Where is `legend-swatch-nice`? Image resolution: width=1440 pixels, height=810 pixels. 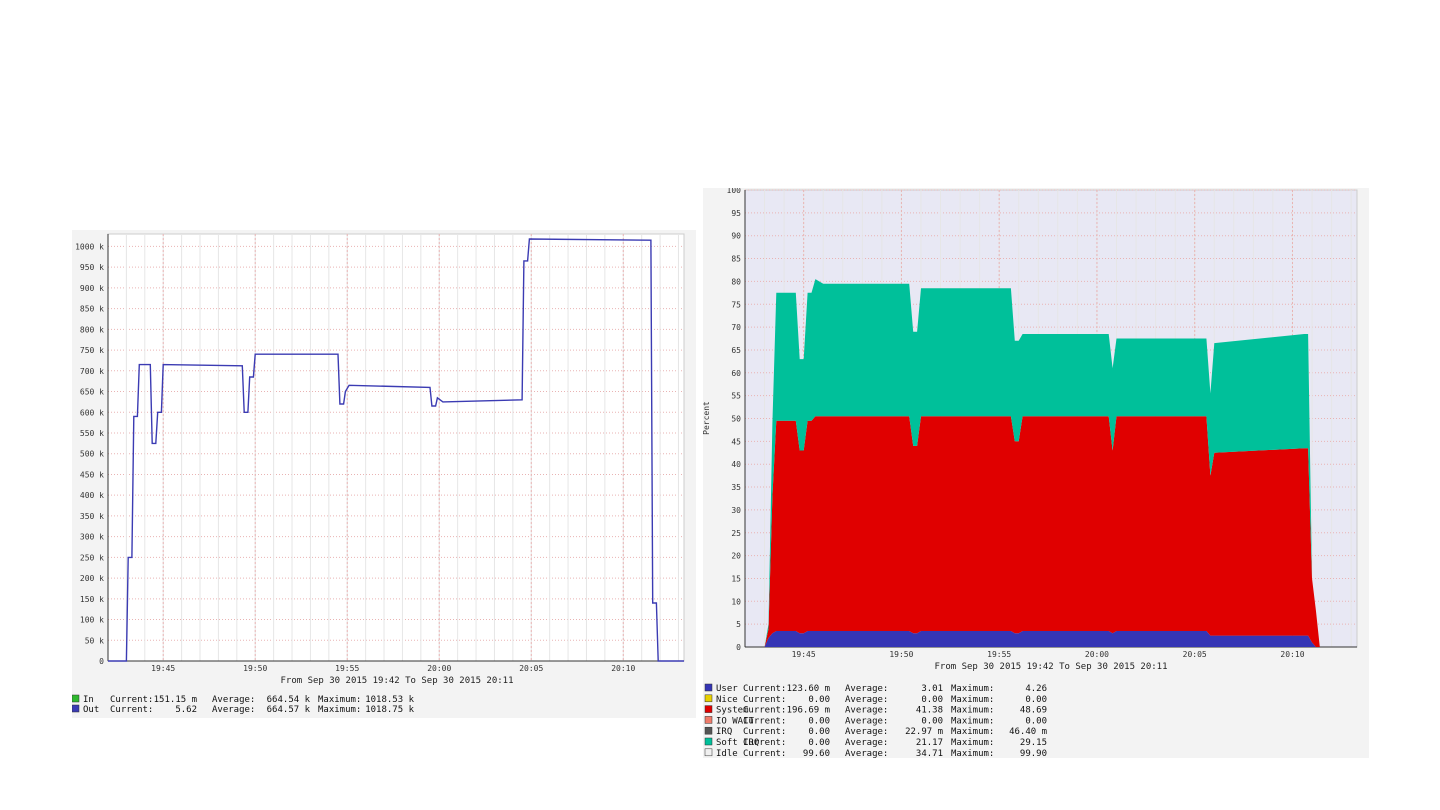 legend-swatch-nice is located at coordinates (708, 698).